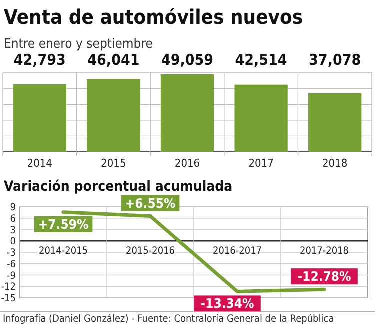  Describe the element at coordinates (325, 252) in the screenshot. I see `x-tick-label: 2017-2018` at that location.